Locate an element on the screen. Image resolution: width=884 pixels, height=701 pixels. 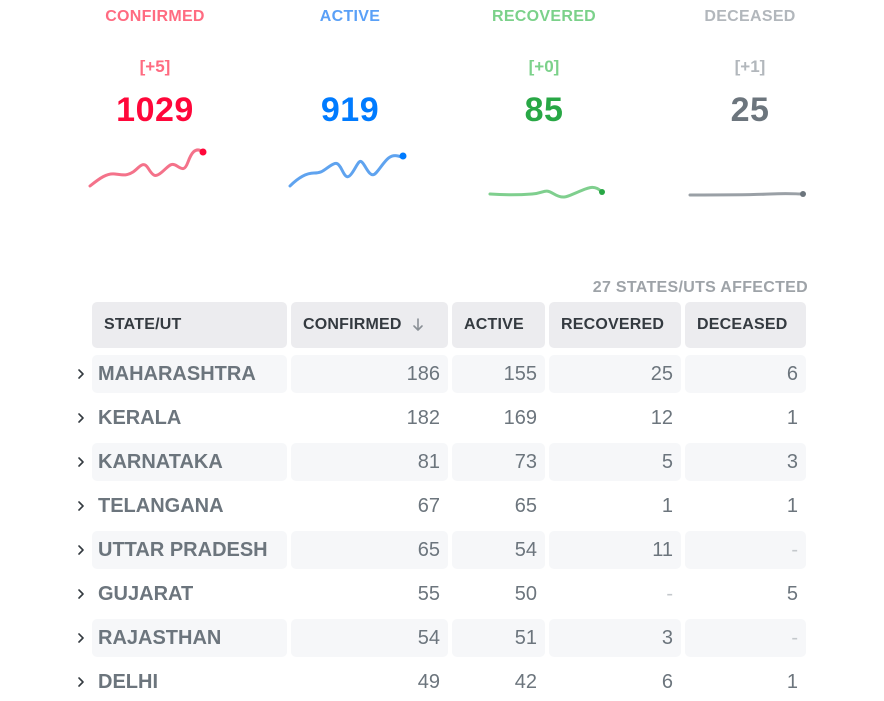
table-cell-confirmed: 49 is located at coordinates (428, 681).